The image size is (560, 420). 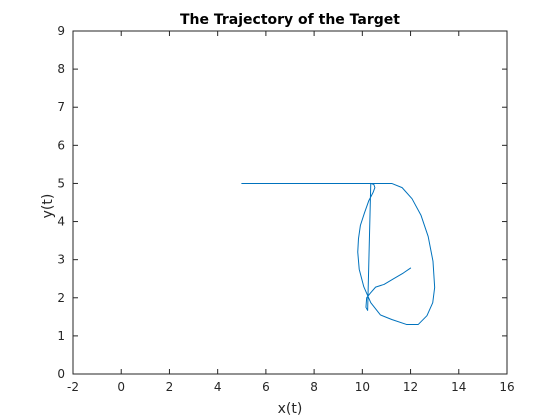 What do you see at coordinates (314, 387) in the screenshot?
I see `x-tick-label: 8` at bounding box center [314, 387].